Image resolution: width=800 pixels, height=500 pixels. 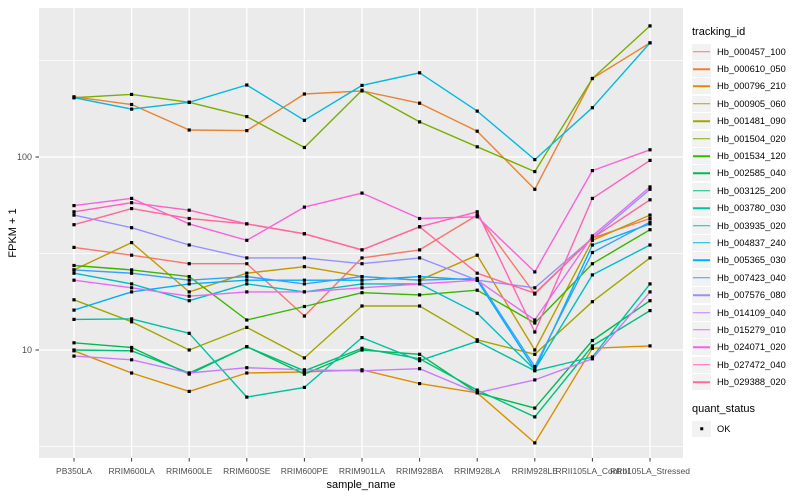 What do you see at coordinates (745, 242) in the screenshot?
I see `legend-item-Hb_004837_240: Hb_004837_240` at bounding box center [745, 242].